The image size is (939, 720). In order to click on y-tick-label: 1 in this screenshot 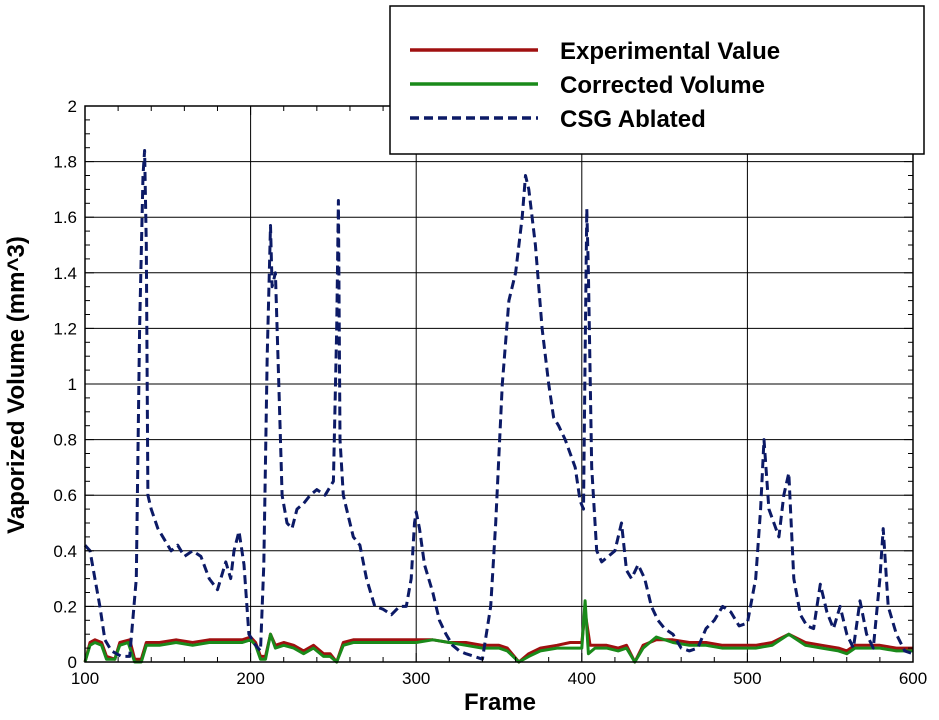, I will do `click(72, 384)`.